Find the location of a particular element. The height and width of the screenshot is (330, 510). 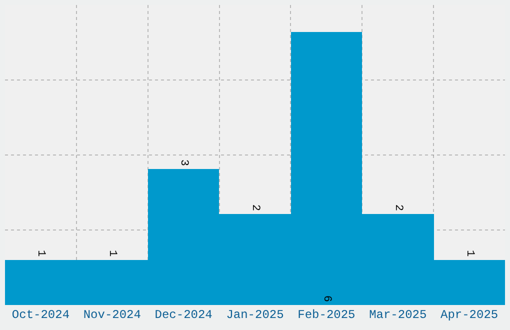

data-label: 6 is located at coordinates (326, 298).